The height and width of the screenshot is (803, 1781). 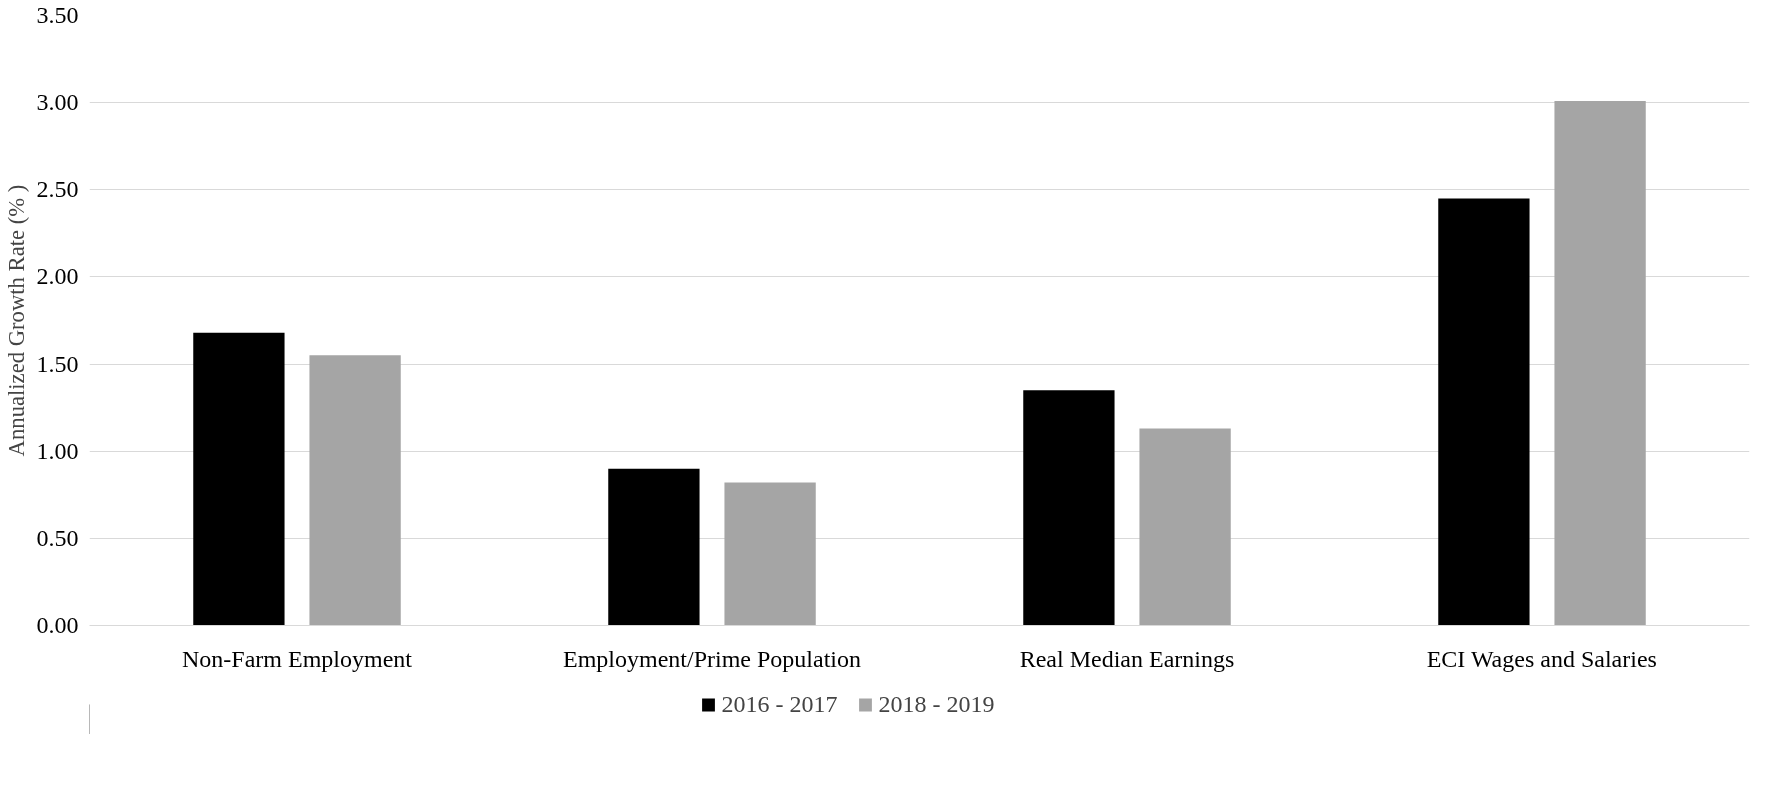 What do you see at coordinates (297, 658) in the screenshot?
I see `x-tick-label: Non-Farm Employment` at bounding box center [297, 658].